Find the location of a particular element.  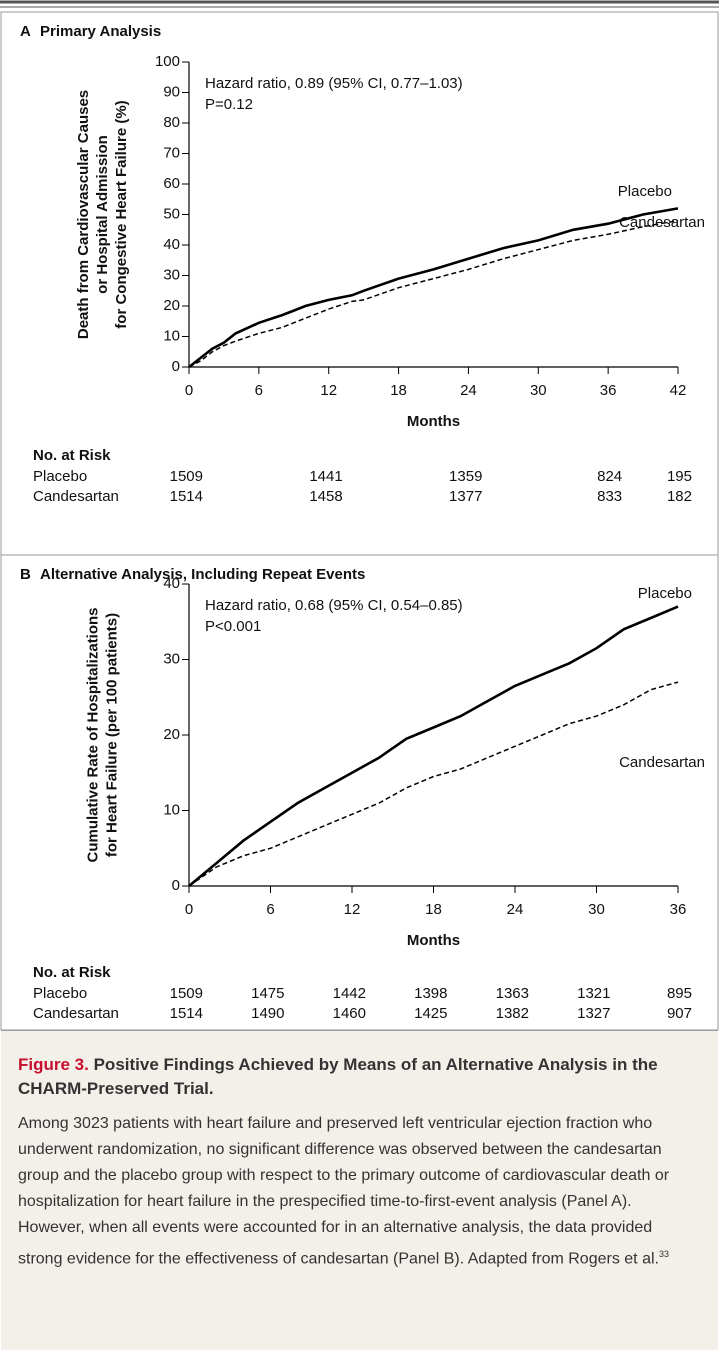

y-tick-label: 90 is located at coordinates (171, 91).